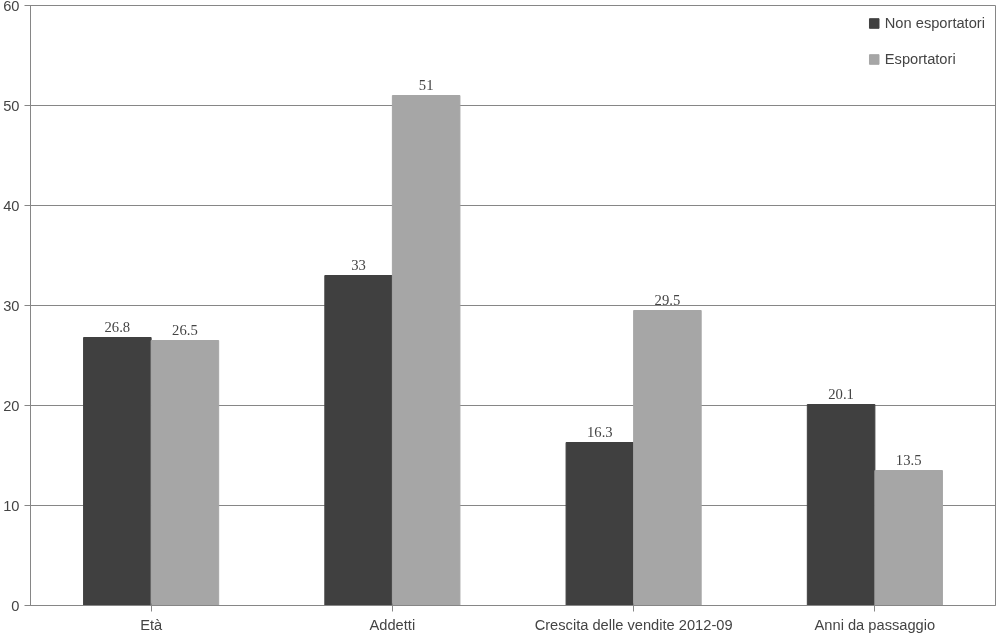  I want to click on y-tick-label: 50, so click(11, 105).